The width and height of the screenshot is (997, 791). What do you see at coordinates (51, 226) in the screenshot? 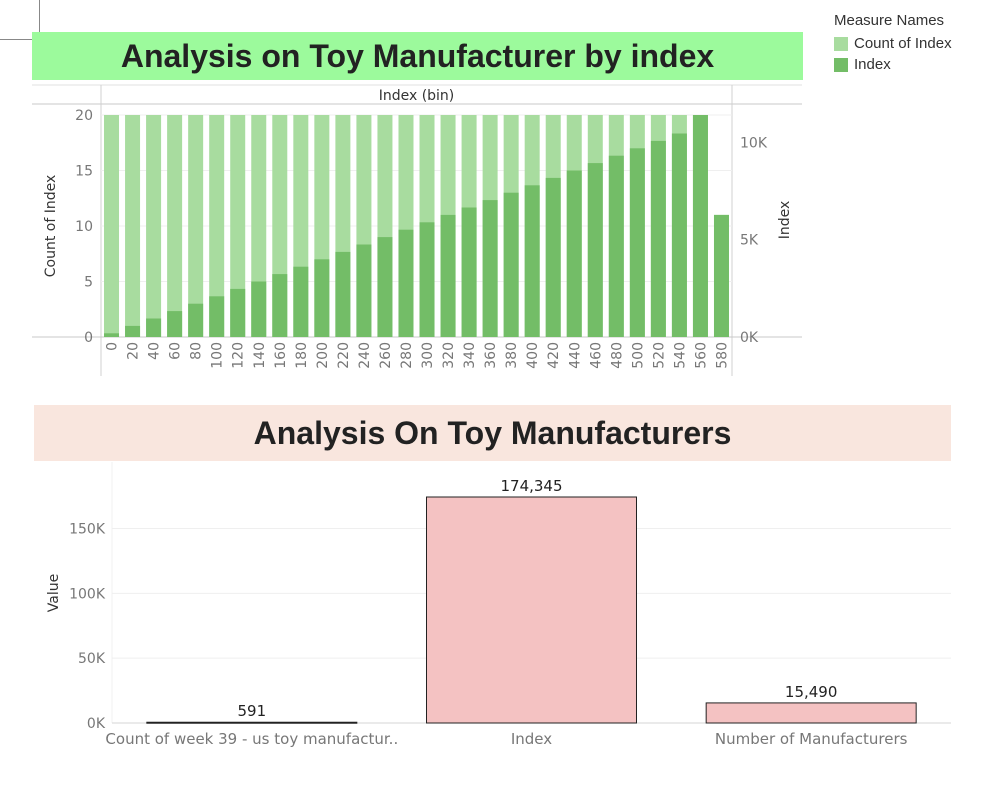
I see `y-axis-title: Count of Index` at bounding box center [51, 226].